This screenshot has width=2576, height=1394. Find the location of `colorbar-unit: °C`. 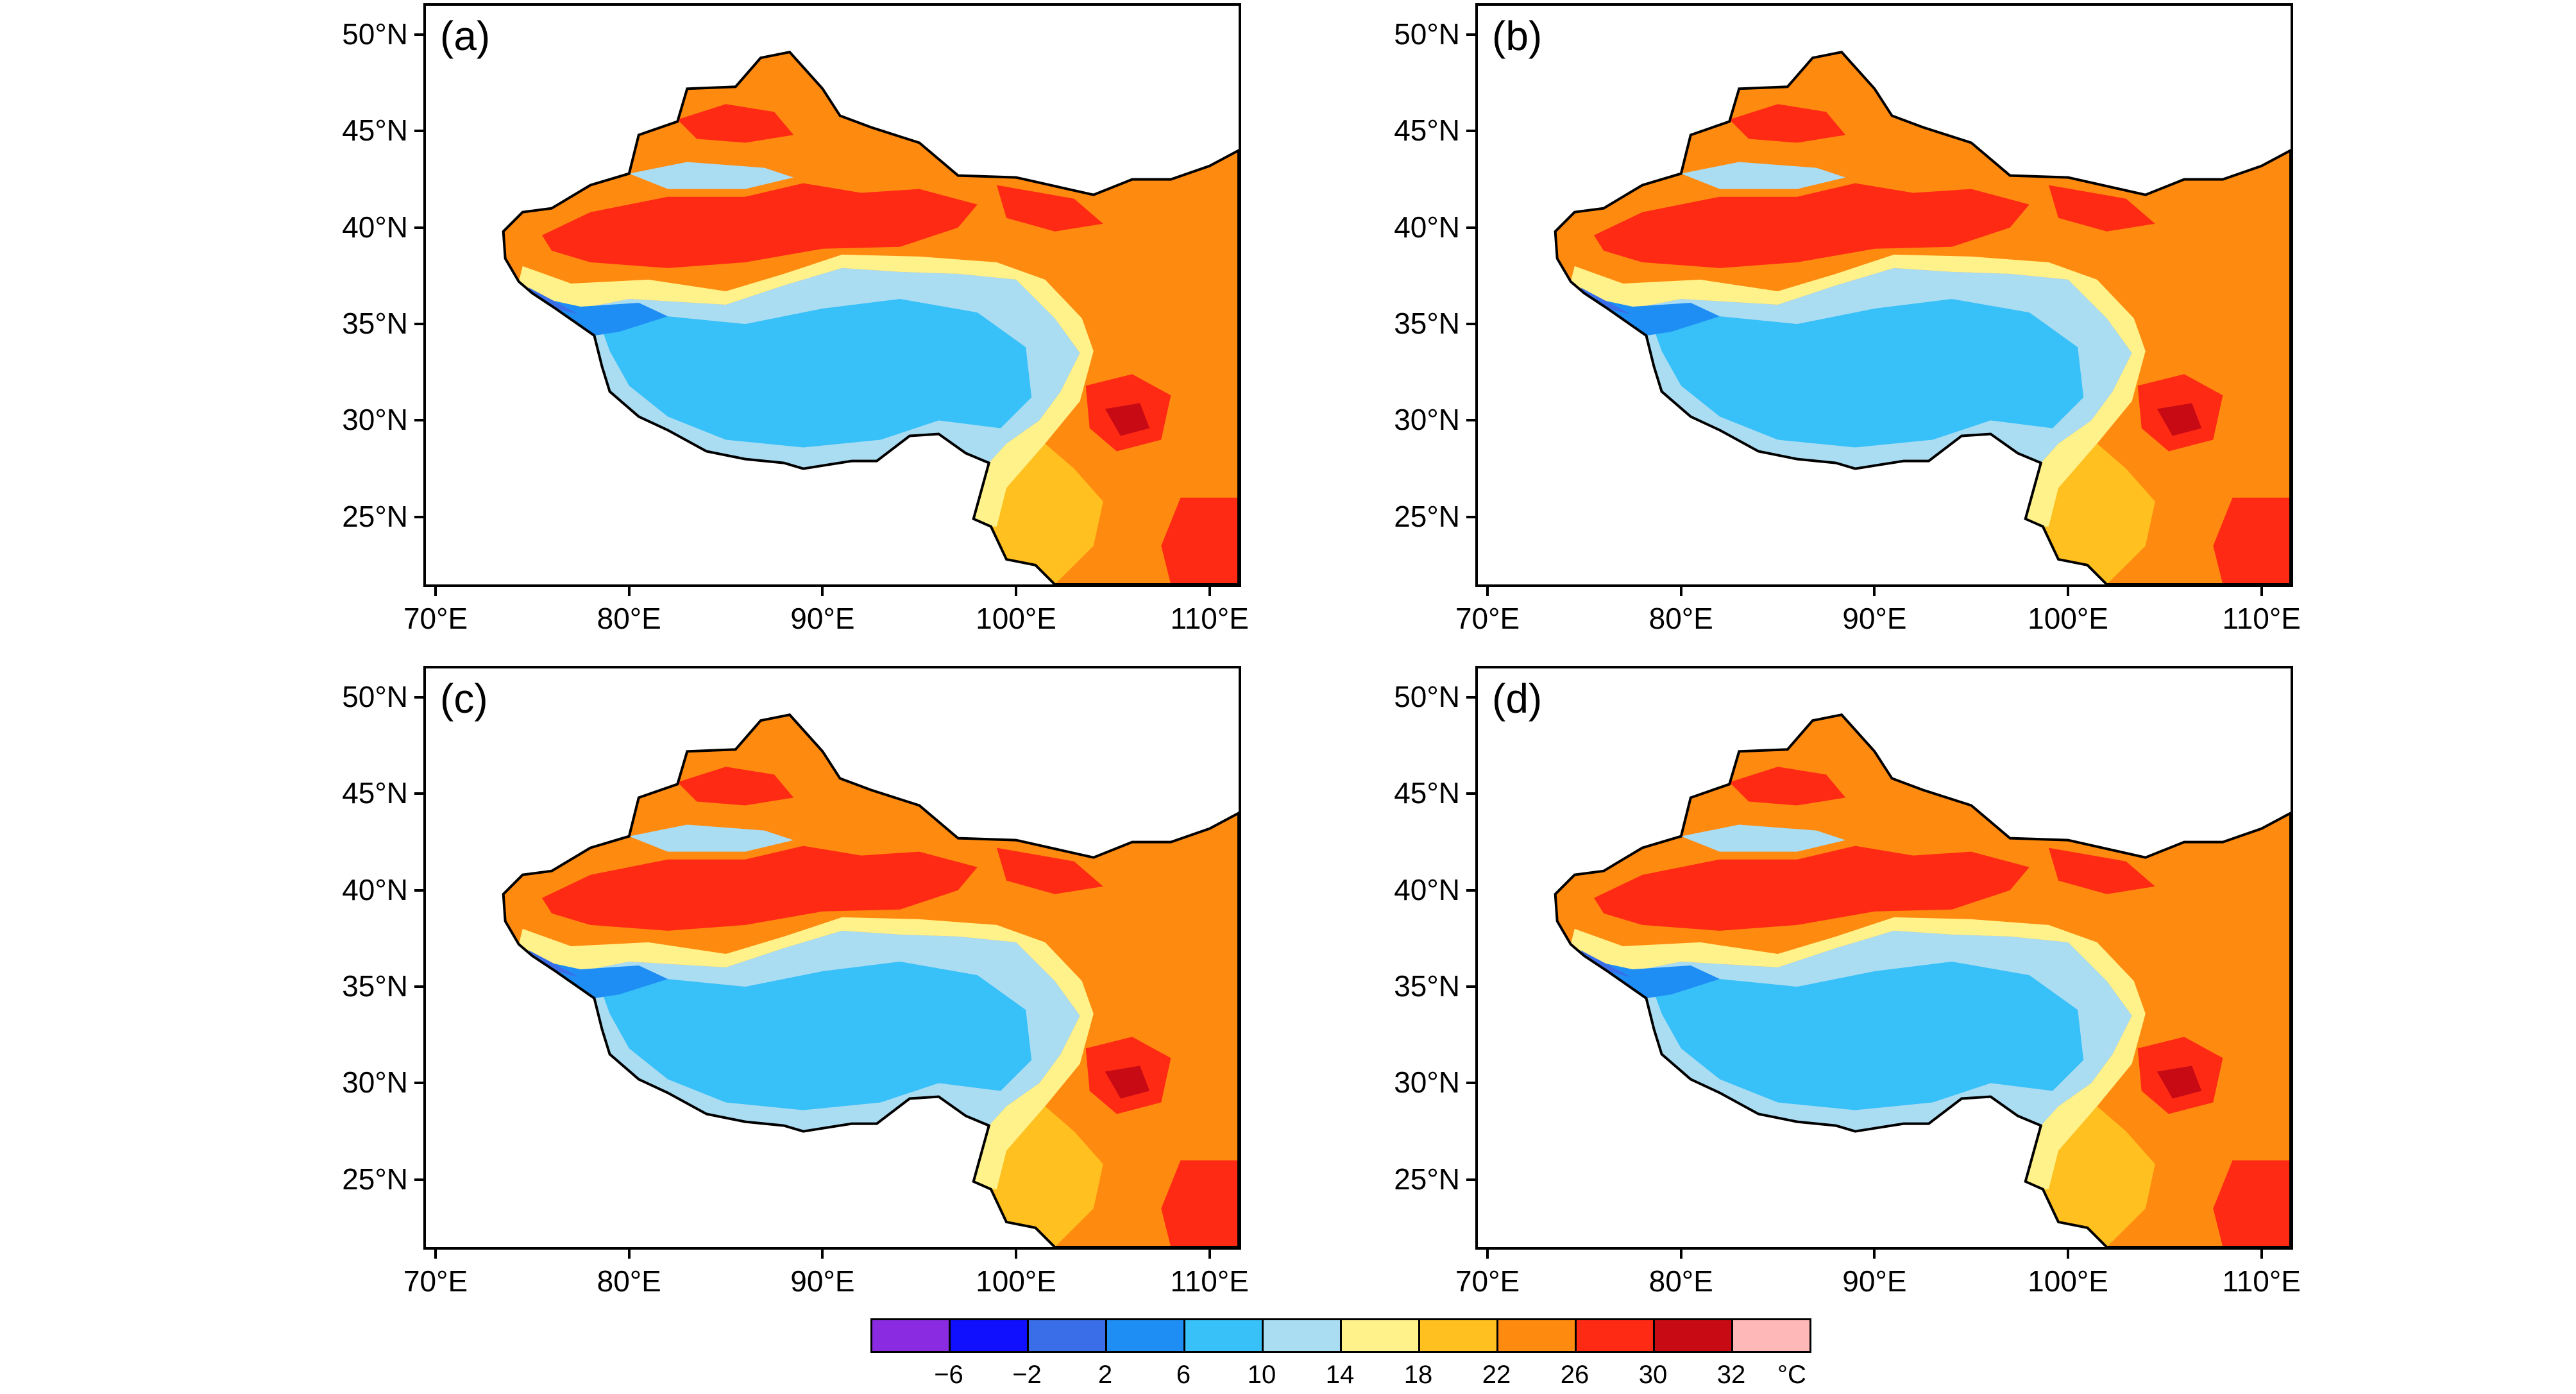

colorbar-unit: °C is located at coordinates (1791, 1375).